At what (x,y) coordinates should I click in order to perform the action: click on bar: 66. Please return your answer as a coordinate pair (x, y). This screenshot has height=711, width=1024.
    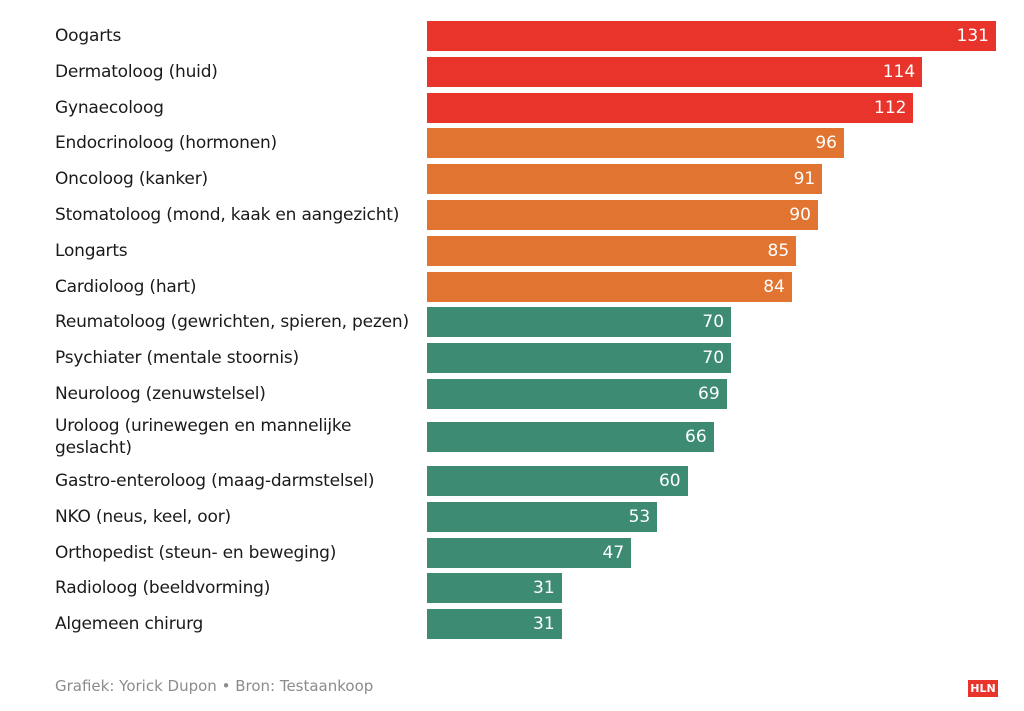
    Looking at the image, I should click on (570, 437).